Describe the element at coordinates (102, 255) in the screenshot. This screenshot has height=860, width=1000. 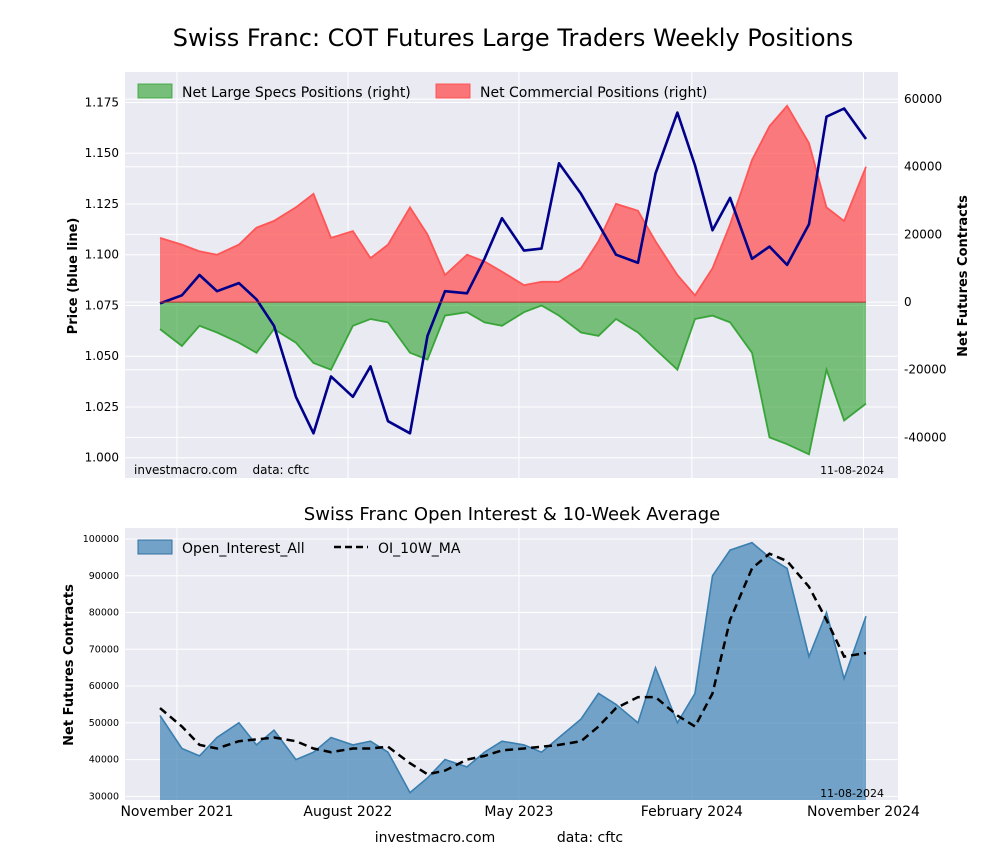
I see `left-tick-label: 1.100` at that location.